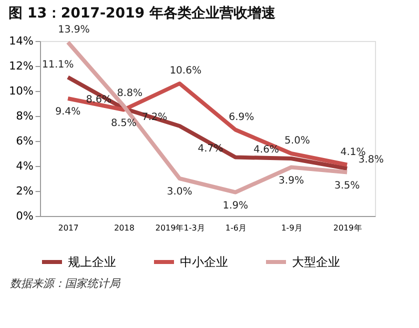 This screenshot has height=328, width=419. I want to click on legend-label: 规上企业, so click(92, 262).